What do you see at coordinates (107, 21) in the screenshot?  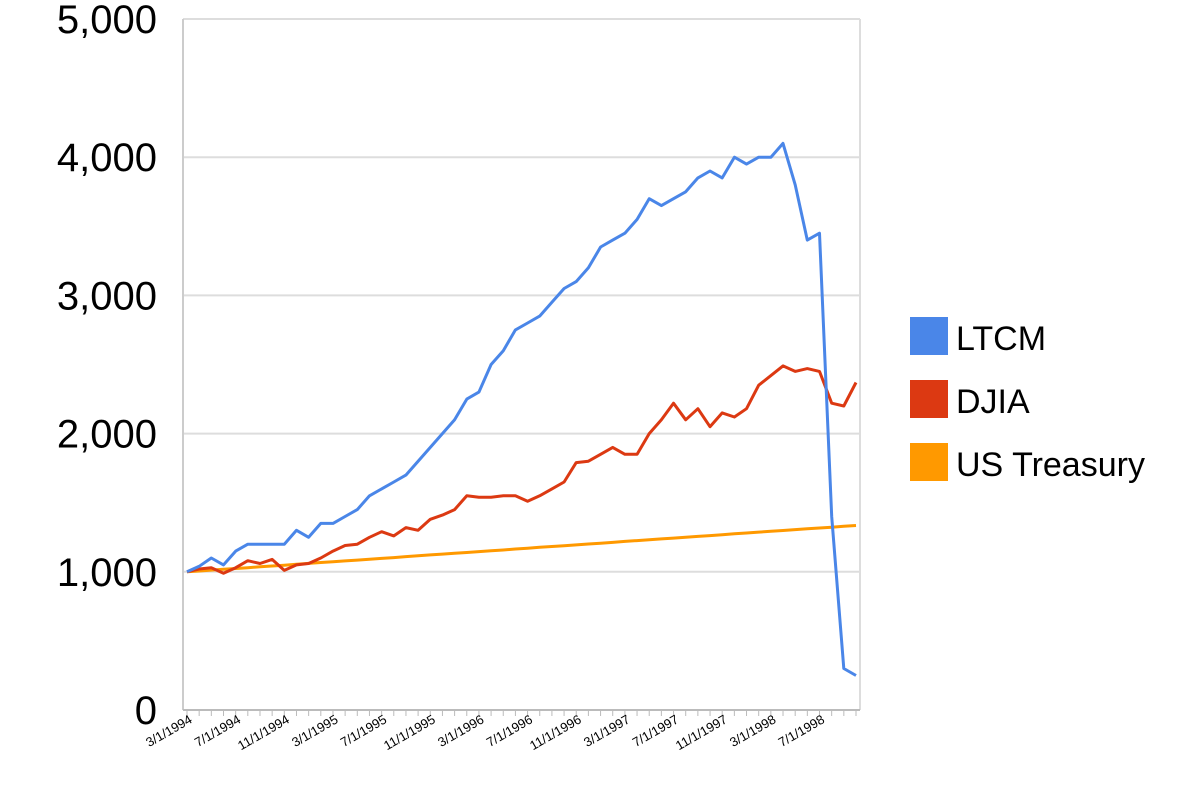 I see `y-tick-label: 5,000` at bounding box center [107, 21].